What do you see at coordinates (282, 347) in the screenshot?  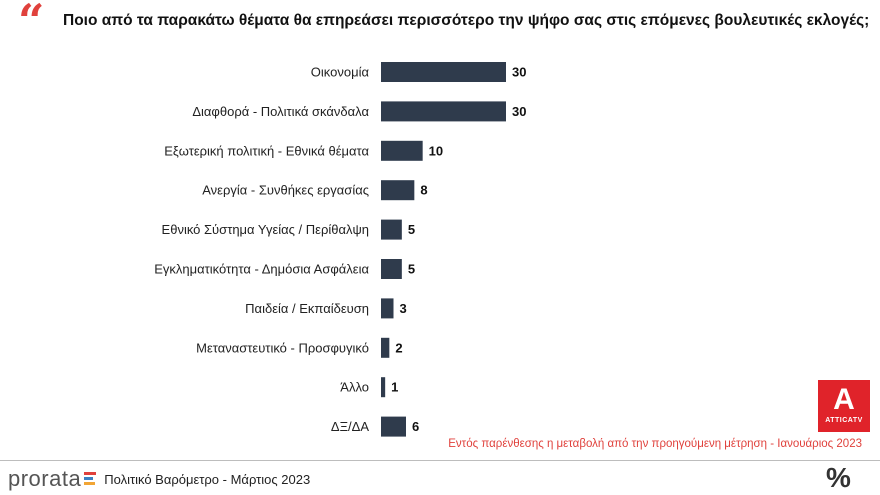 I see `category-label: Μεταναστευτικό - Προσφυγικό` at bounding box center [282, 347].